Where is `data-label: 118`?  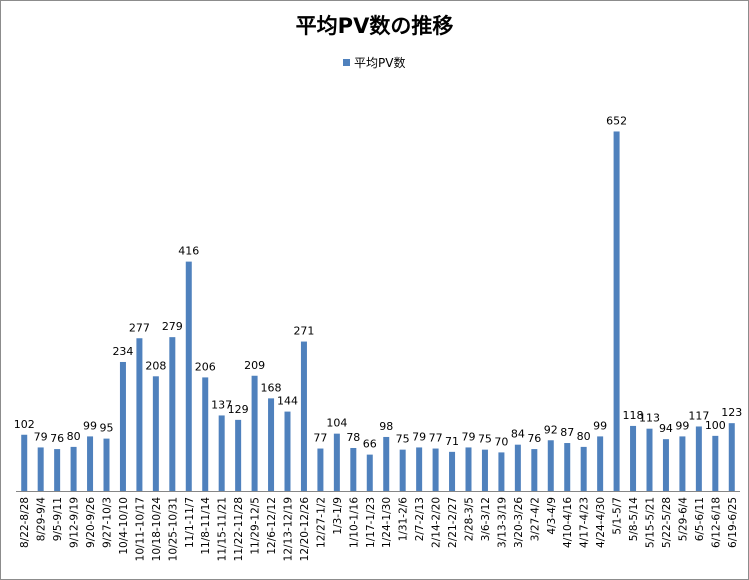 data-label: 118 is located at coordinates (633, 415).